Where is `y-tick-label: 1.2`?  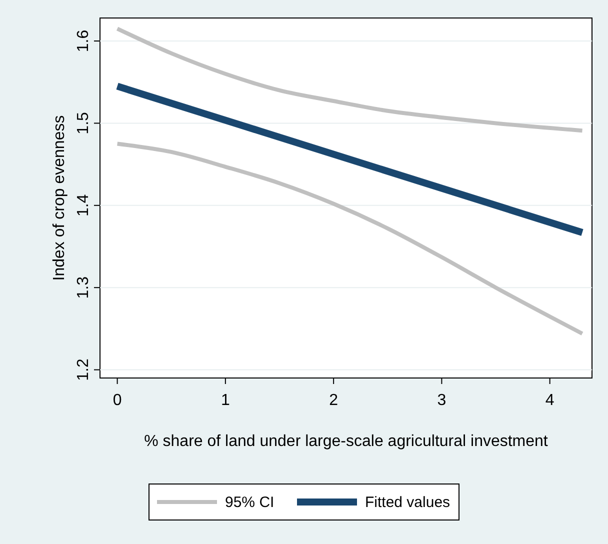 y-tick-label: 1.2 is located at coordinates (83, 369).